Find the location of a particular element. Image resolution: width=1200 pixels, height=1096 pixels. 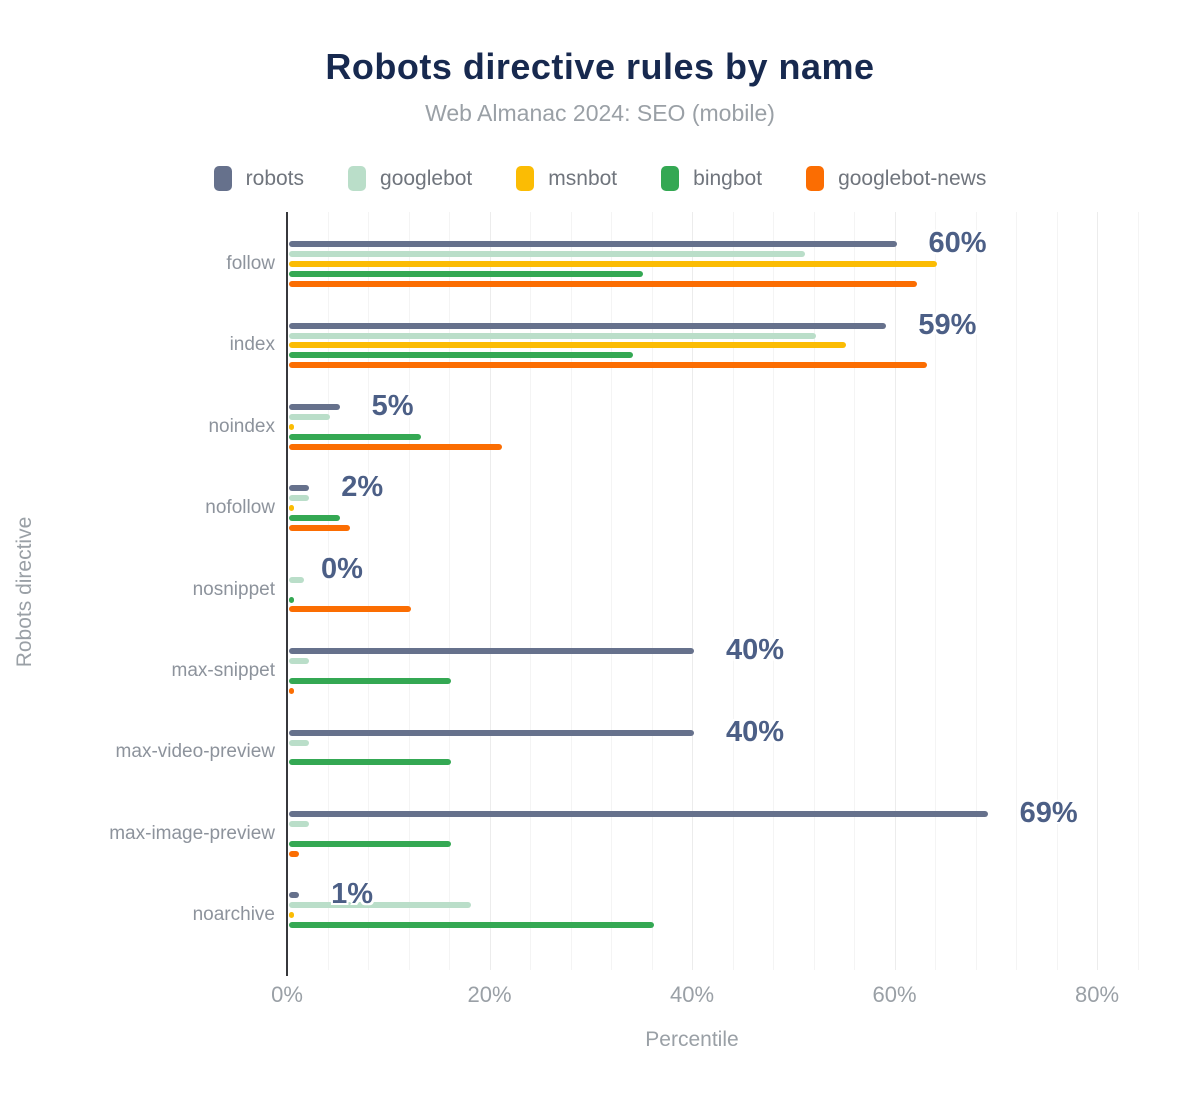

x-tick-label-60%: 60% is located at coordinates (894, 994).